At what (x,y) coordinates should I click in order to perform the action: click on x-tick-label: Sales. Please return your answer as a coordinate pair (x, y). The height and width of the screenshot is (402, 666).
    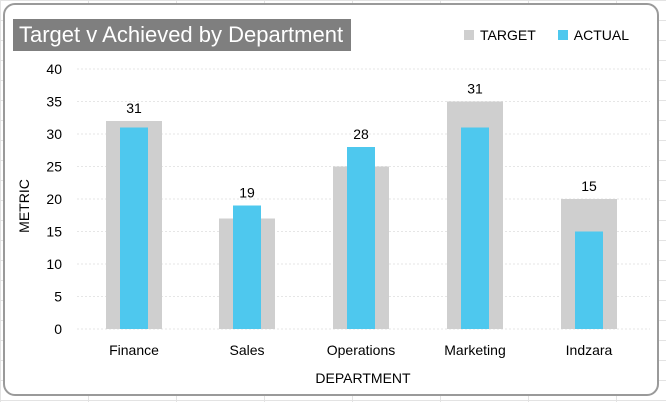
    Looking at the image, I should click on (246, 350).